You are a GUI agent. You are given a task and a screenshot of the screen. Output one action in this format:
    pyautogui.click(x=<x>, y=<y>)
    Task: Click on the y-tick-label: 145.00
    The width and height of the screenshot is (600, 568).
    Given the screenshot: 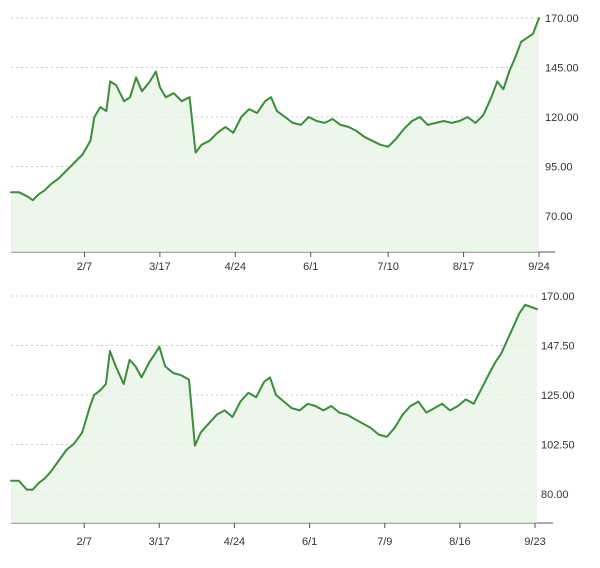 What is the action you would take?
    pyautogui.click(x=562, y=69)
    